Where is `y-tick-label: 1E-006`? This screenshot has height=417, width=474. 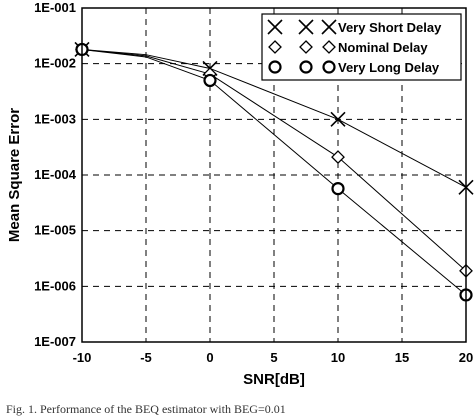 y-tick-label: 1E-006 is located at coordinates (55, 285).